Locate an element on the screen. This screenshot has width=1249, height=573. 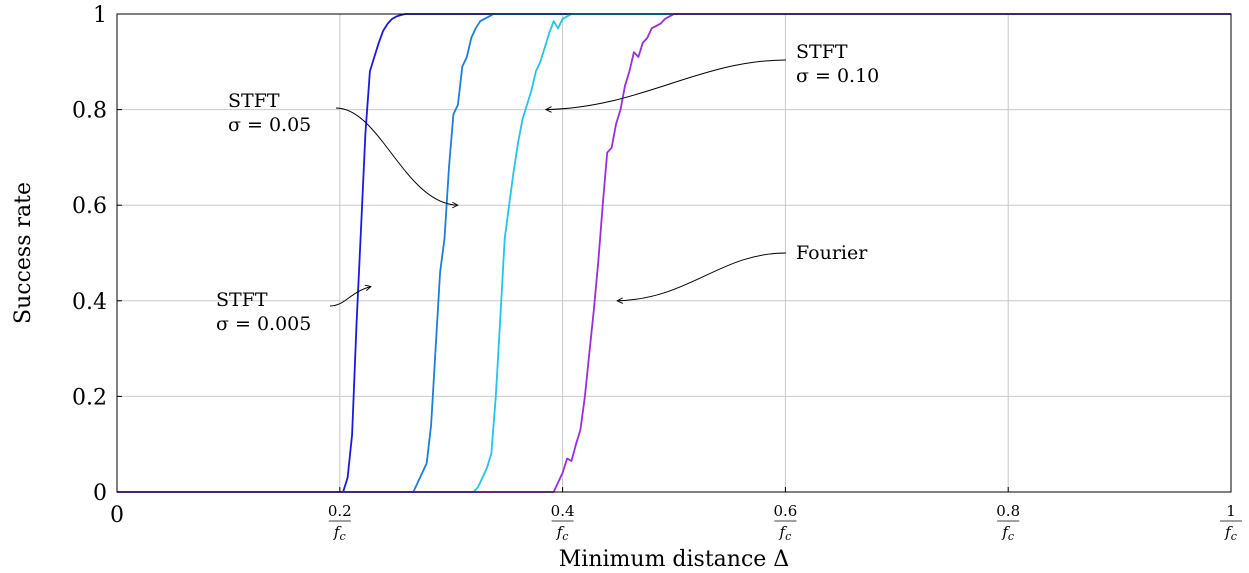
x-tick-label-3-denominator: fc is located at coordinates (785, 533).